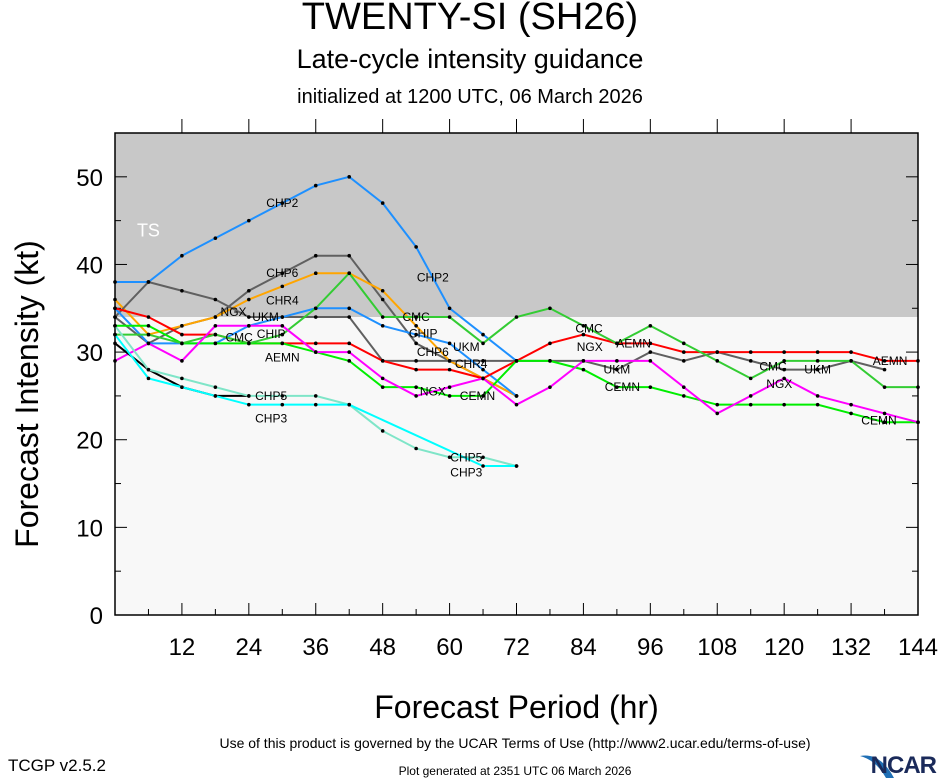 This screenshot has width=940, height=780. Describe the element at coordinates (248, 647) in the screenshot. I see `x-tick-label: 24` at that location.